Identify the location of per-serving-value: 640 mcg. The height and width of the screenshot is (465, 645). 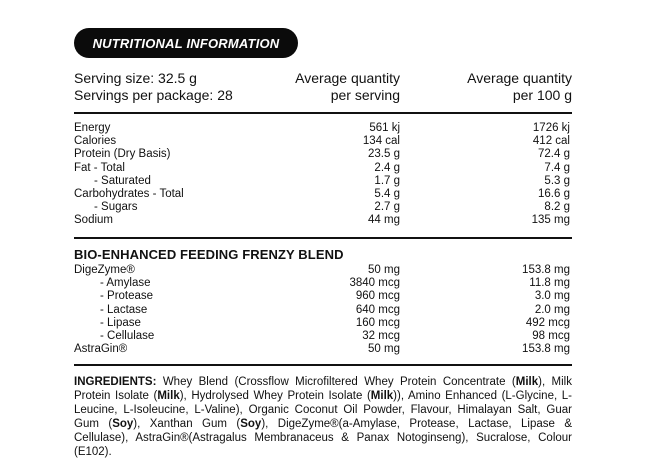
(377, 309).